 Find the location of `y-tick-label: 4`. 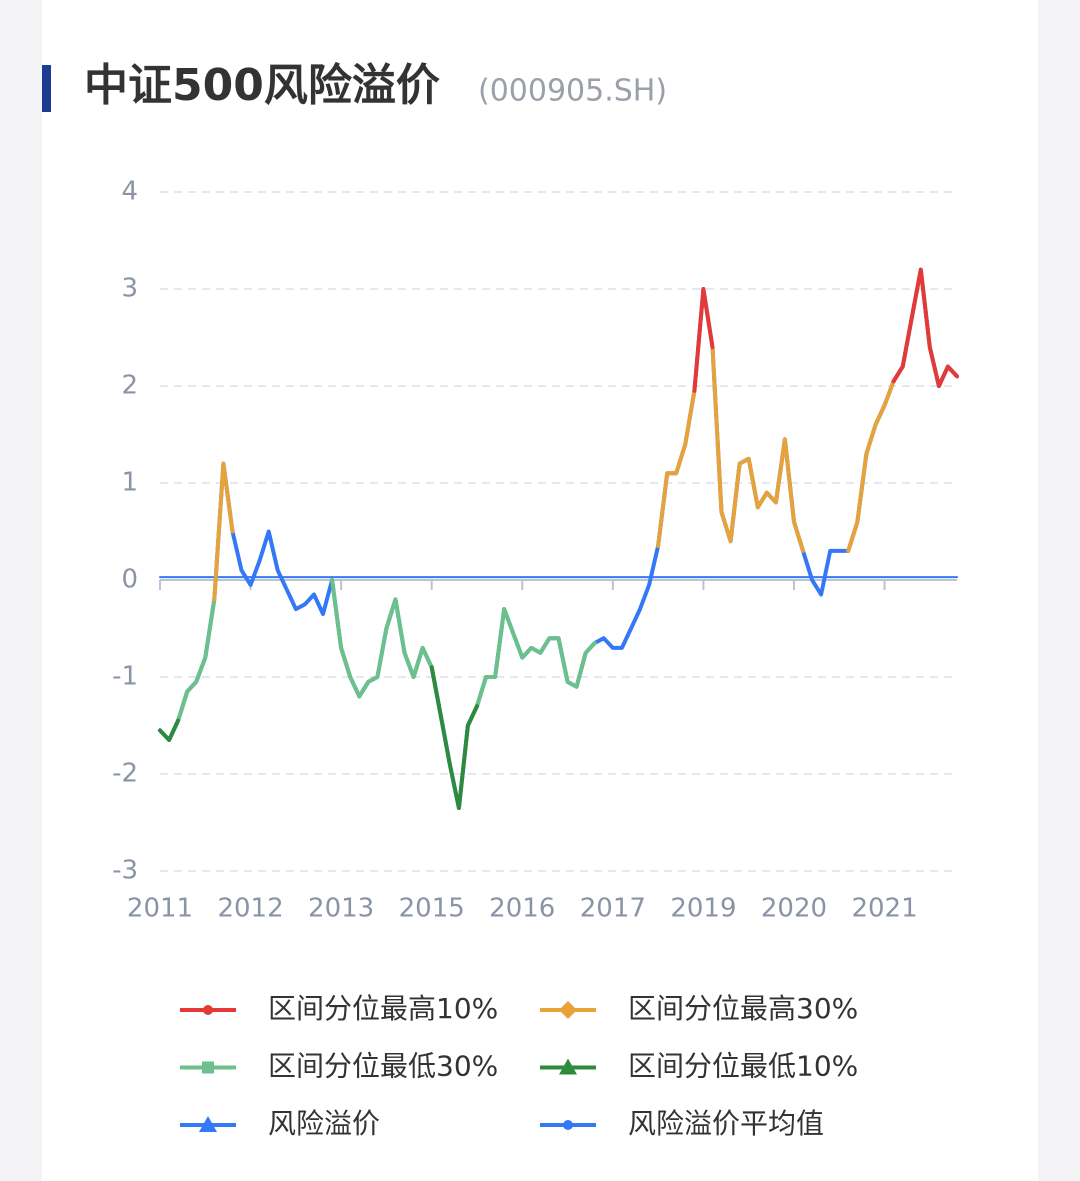

y-tick-label: 4 is located at coordinates (129, 192).